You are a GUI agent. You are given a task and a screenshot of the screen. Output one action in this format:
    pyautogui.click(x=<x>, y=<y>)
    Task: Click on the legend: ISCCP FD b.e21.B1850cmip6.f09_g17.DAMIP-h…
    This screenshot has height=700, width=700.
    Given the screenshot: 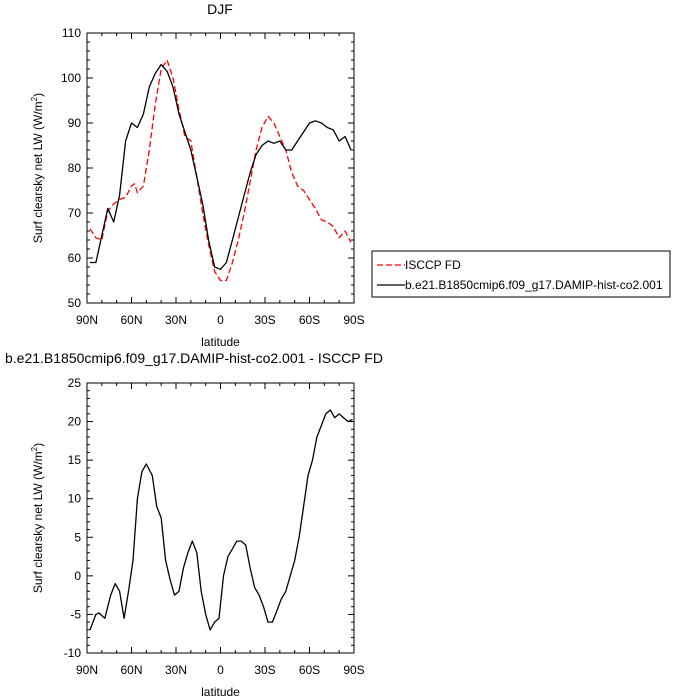 What is the action you would take?
    pyautogui.click(x=521, y=274)
    